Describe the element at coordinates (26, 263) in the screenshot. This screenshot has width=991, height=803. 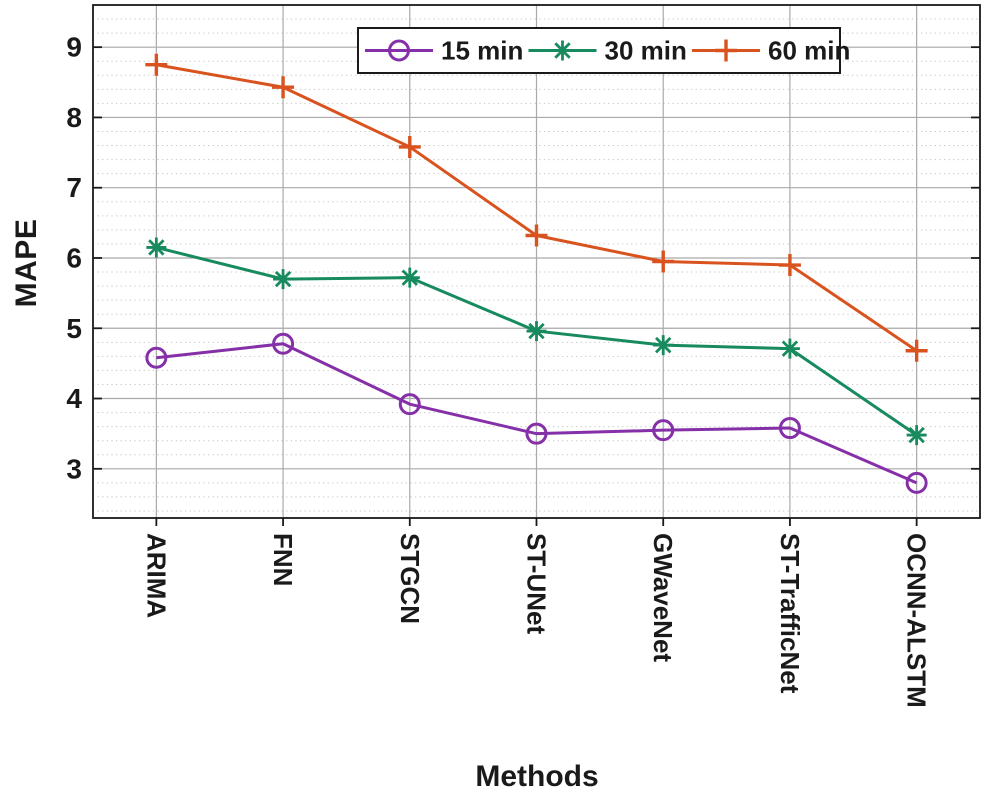
I see `y-axis-title: MAPE` at that location.